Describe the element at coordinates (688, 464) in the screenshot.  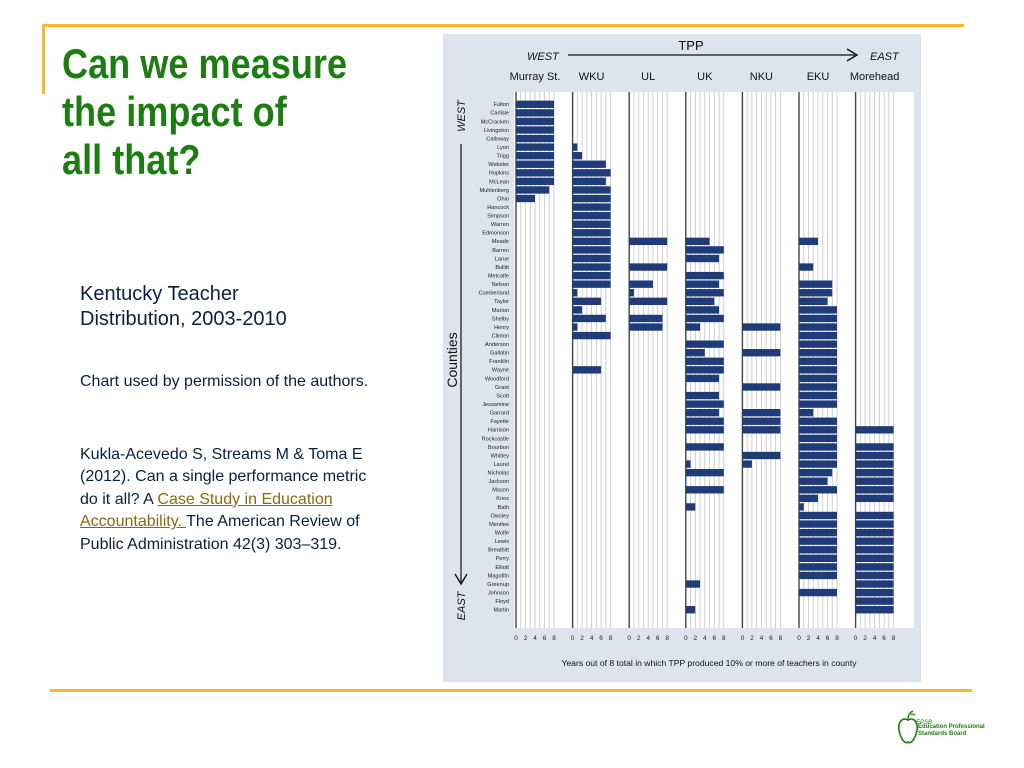
I see `bar-uk-laurel` at that location.